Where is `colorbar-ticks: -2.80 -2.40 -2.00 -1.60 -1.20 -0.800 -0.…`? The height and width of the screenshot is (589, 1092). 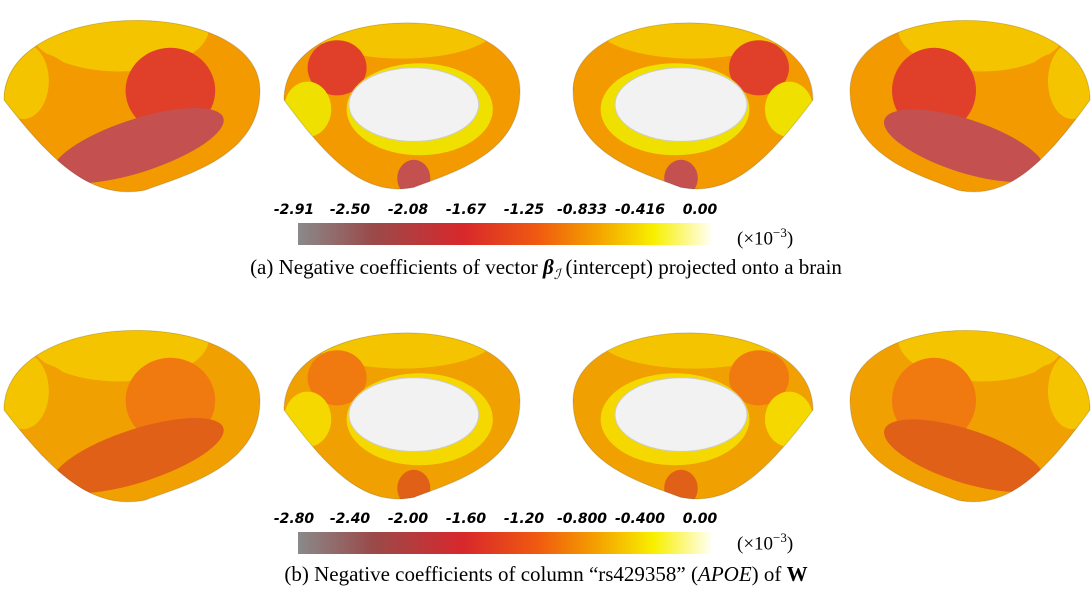
colorbar-ticks: -2.80 -2.40 -2.00 -1.60 -1.20 -0.800 -0.… is located at coordinates (505, 521).